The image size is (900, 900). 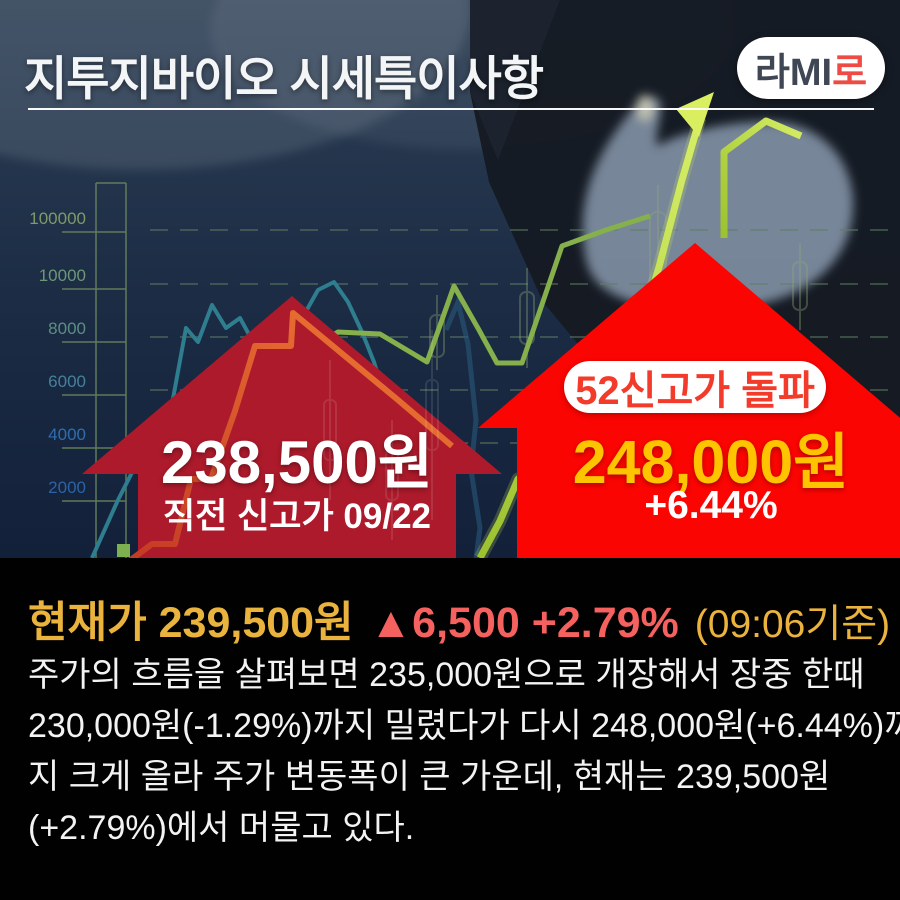 I want to click on suit-lapel, so click(x=515, y=80).